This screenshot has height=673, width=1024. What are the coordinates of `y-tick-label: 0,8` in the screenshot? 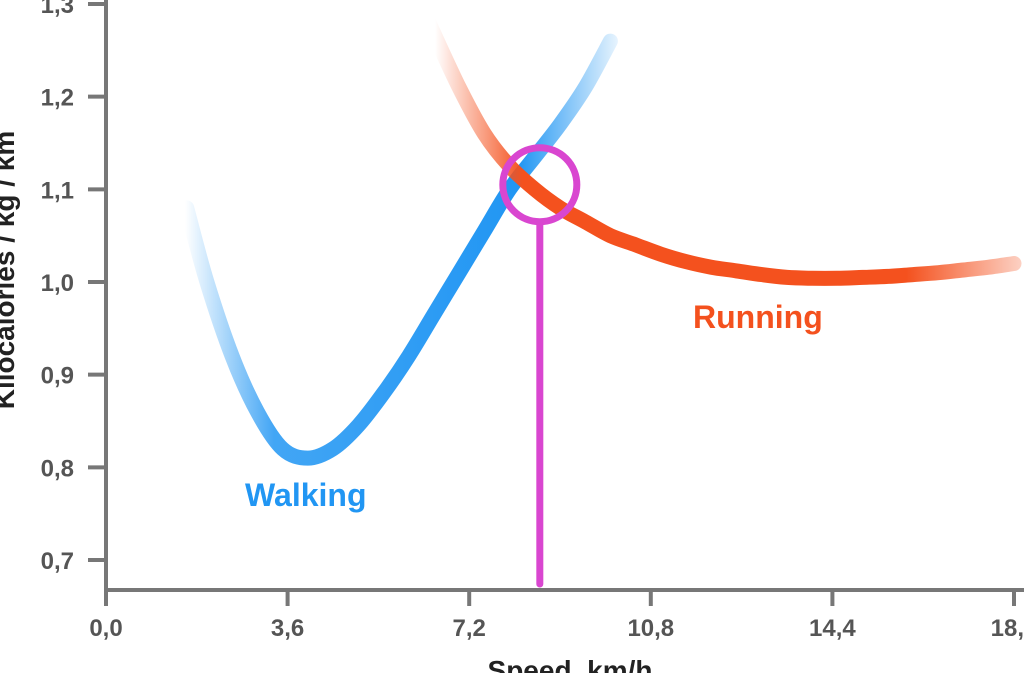 It's located at (57, 468).